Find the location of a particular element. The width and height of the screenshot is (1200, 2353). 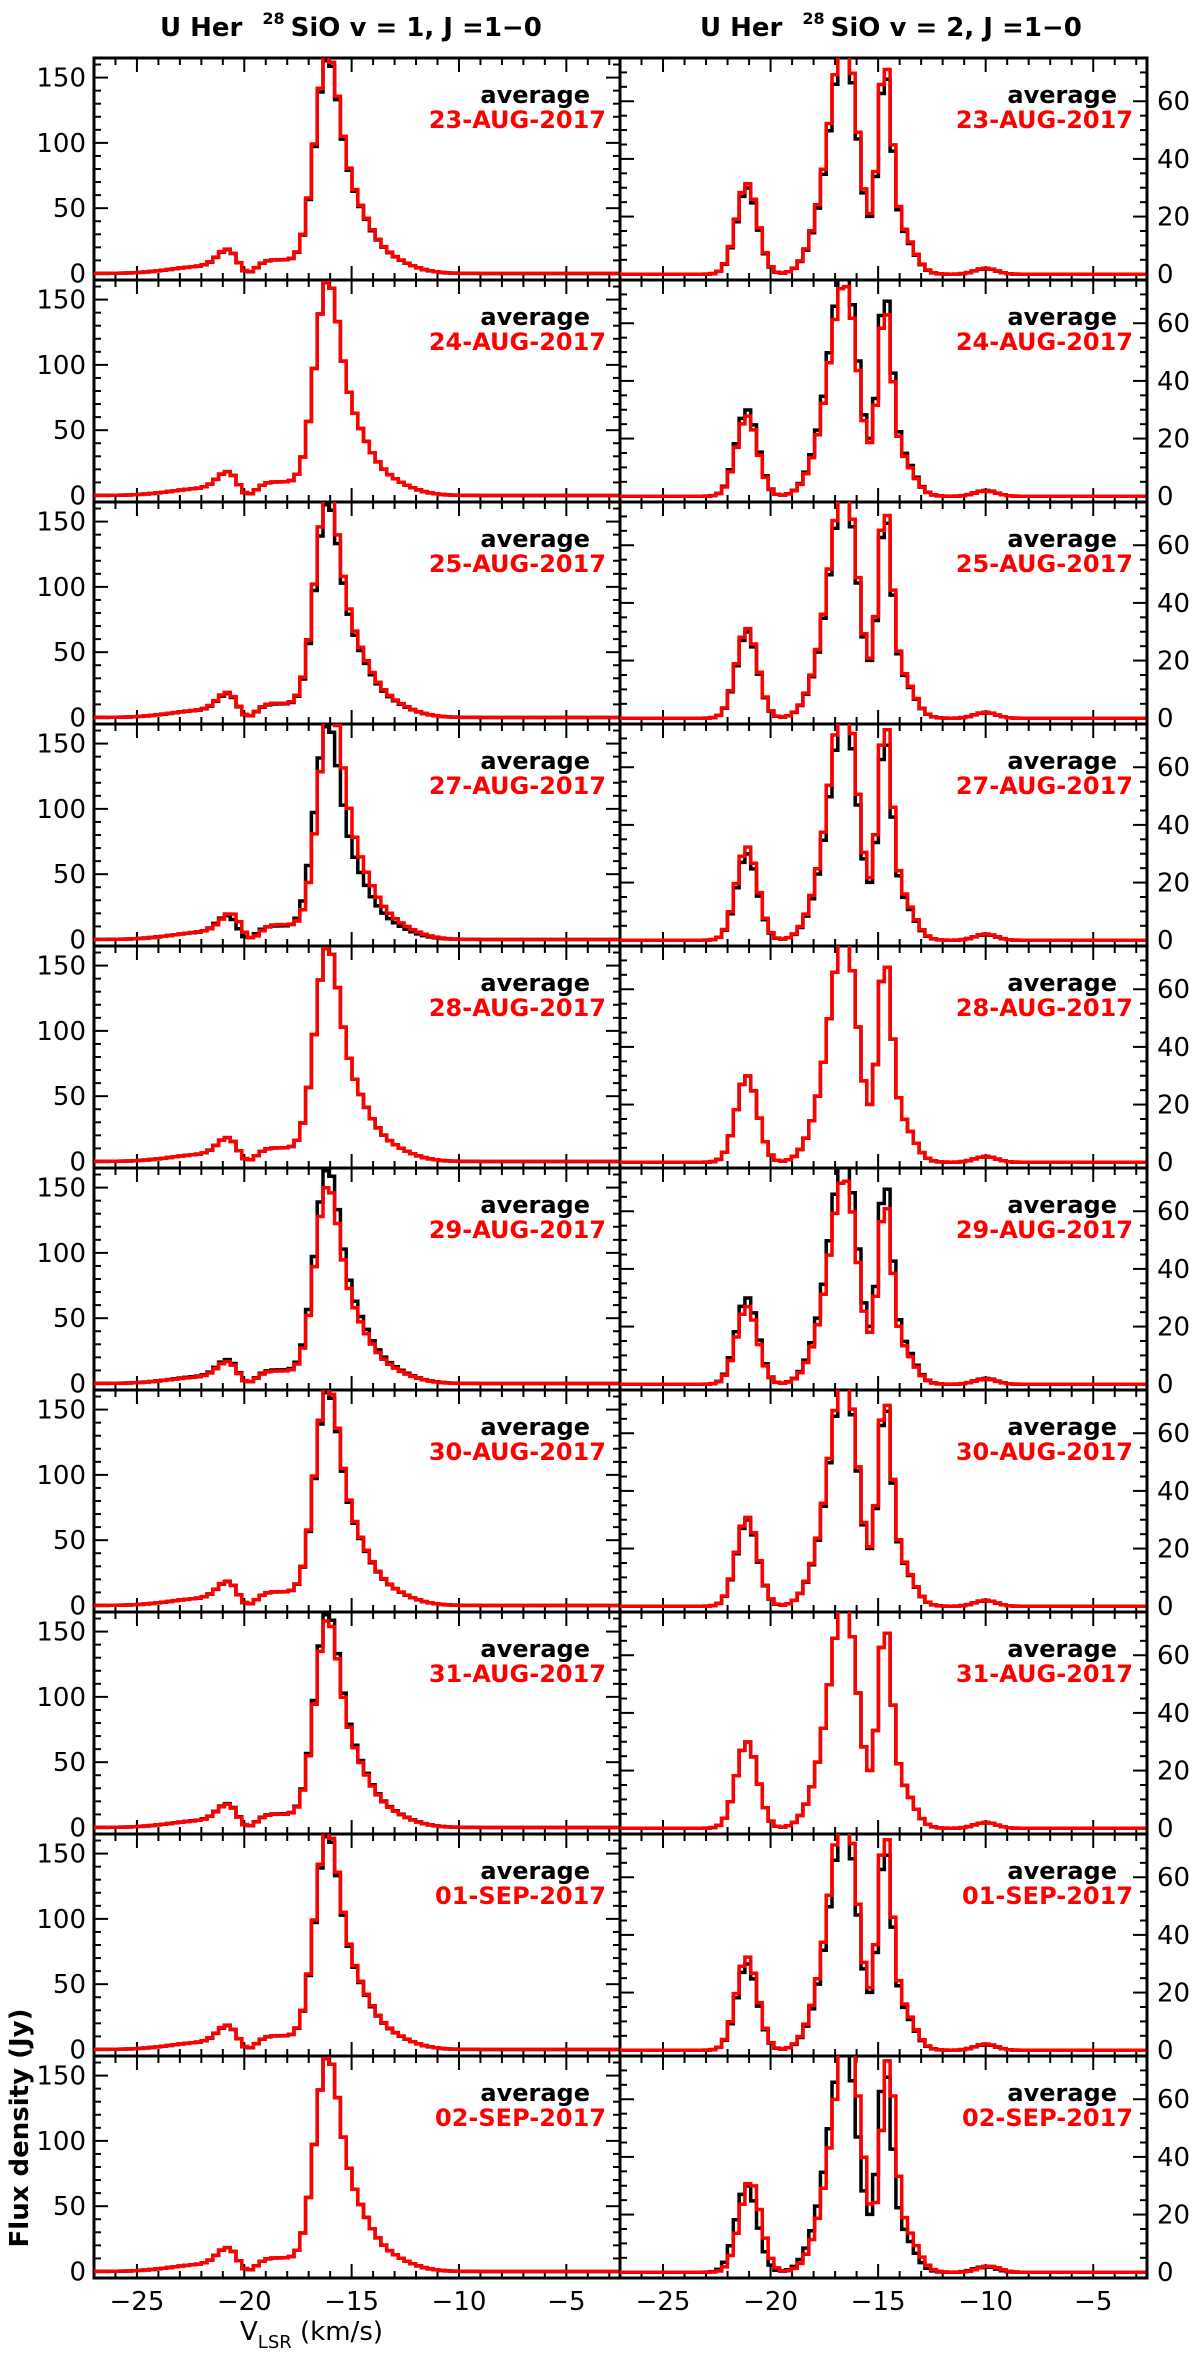

panel-frame is located at coordinates (883, 2167).